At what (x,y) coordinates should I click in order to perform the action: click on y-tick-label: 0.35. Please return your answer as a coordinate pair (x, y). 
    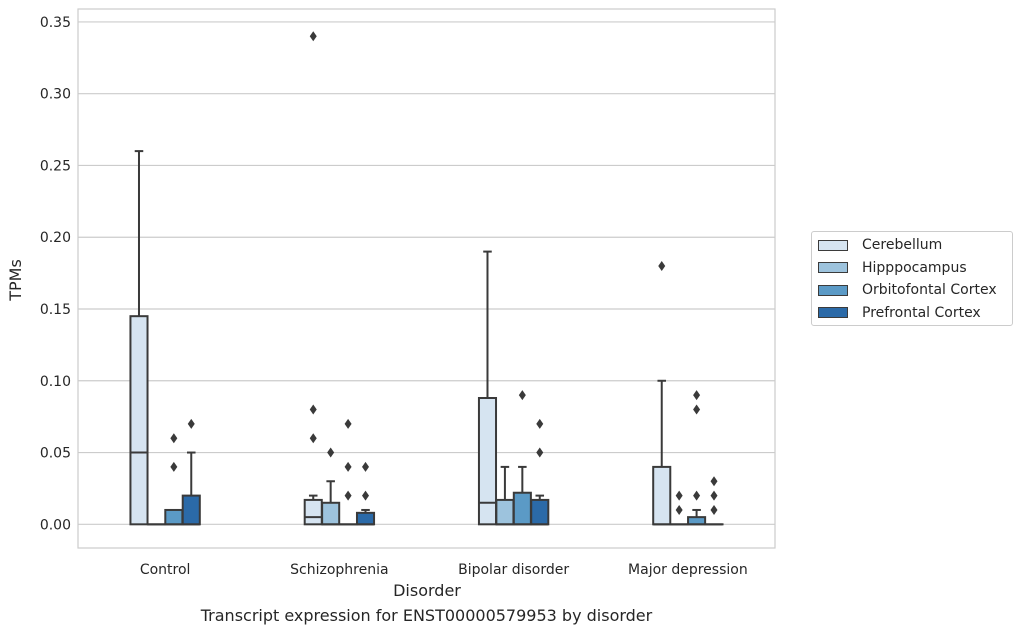
    Looking at the image, I should click on (55, 23).